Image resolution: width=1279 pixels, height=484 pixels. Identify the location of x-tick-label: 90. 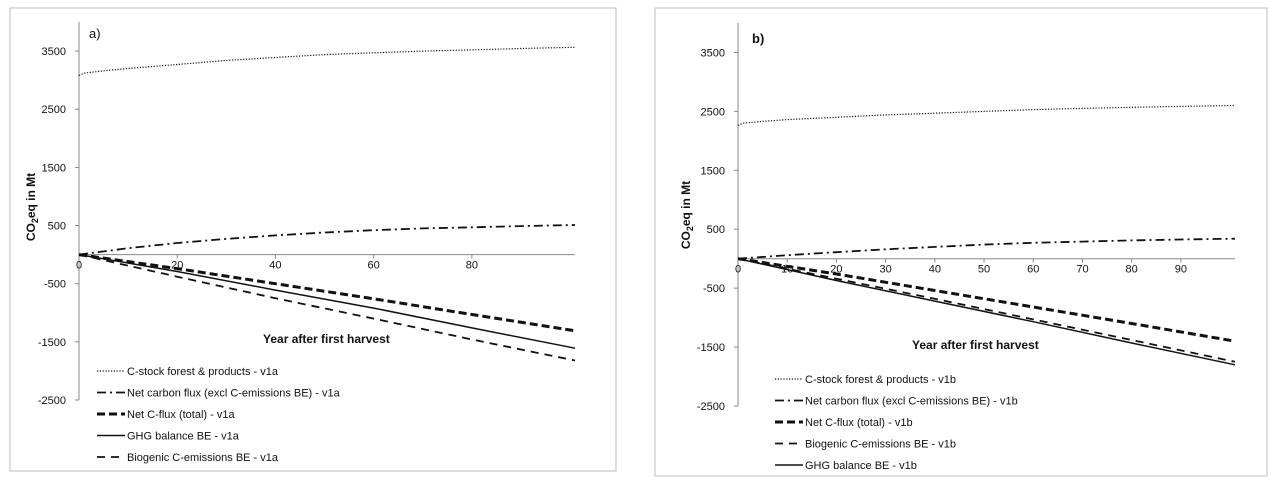
(1181, 270).